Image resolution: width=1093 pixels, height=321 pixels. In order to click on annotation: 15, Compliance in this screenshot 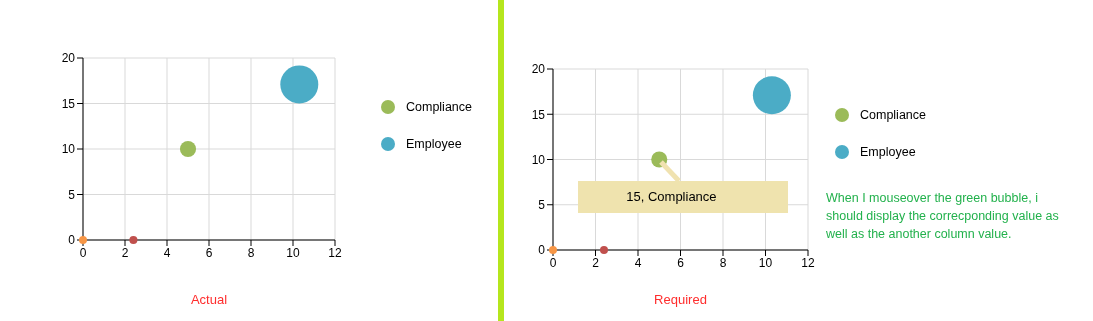, I will do `click(671, 196)`.